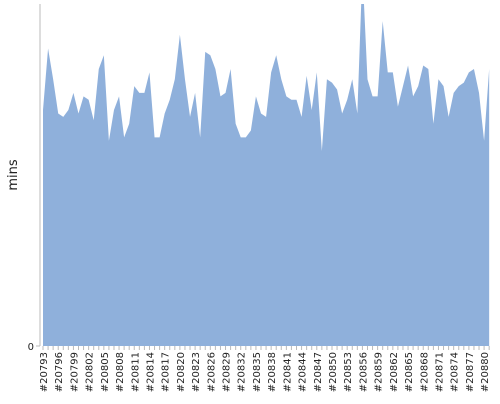 This screenshot has height=404, width=500. What do you see at coordinates (44, 372) in the screenshot?
I see `x-tick-label: #20793` at bounding box center [44, 372].